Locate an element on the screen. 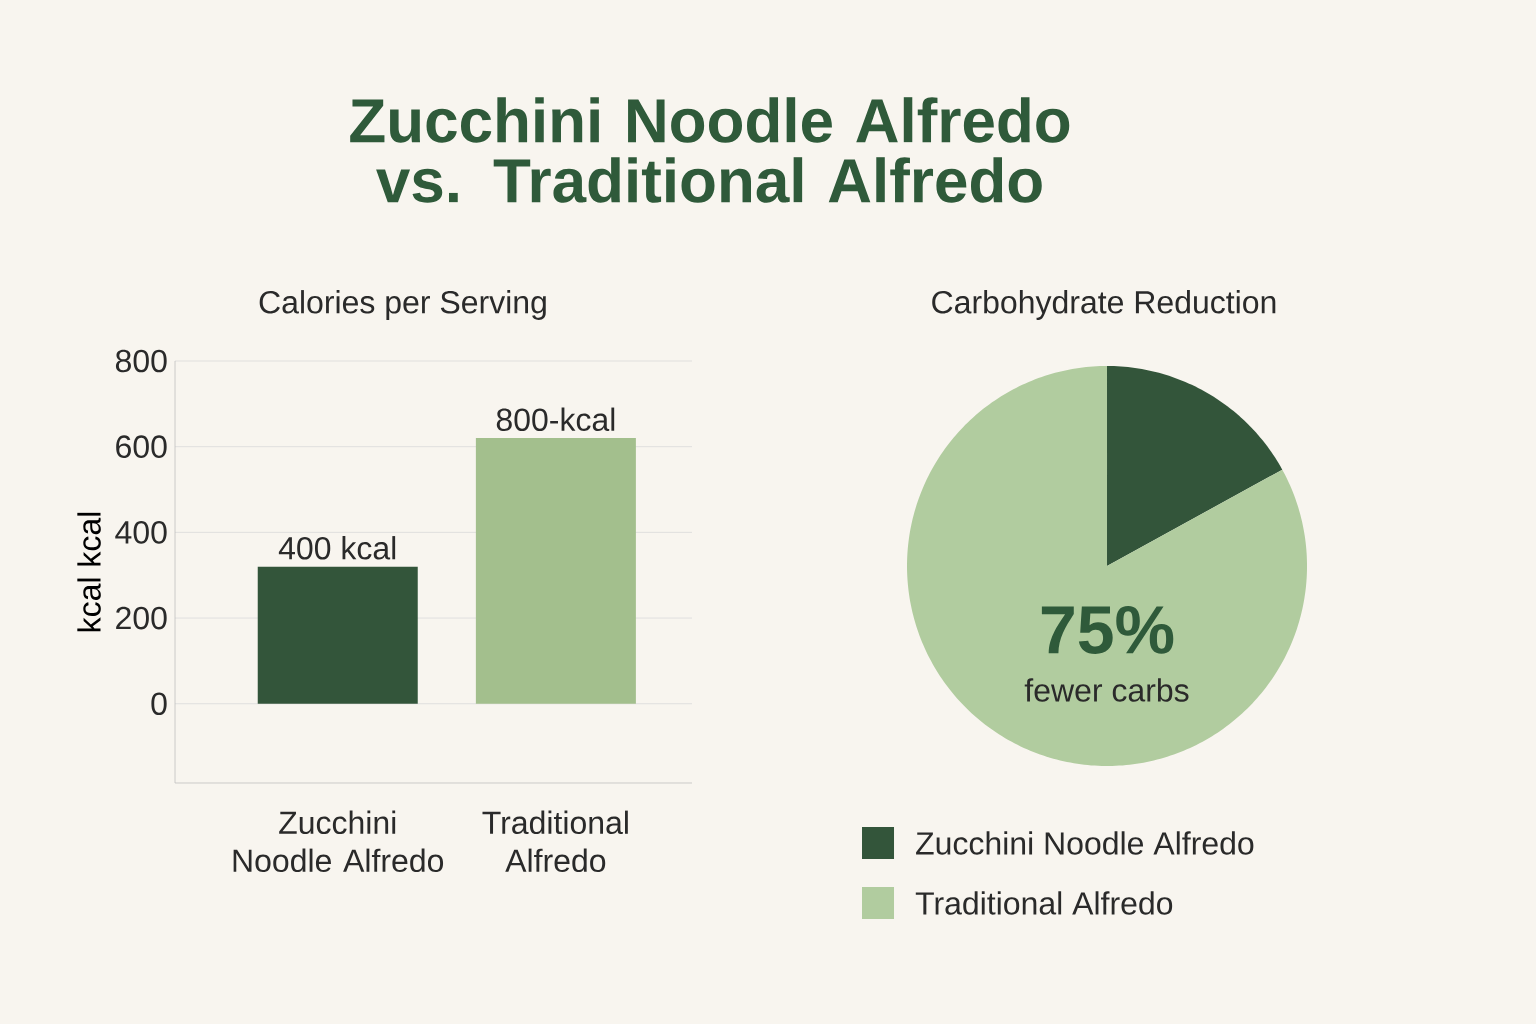  chart-title: Carbohydrate Reduction is located at coordinates (1104, 305).